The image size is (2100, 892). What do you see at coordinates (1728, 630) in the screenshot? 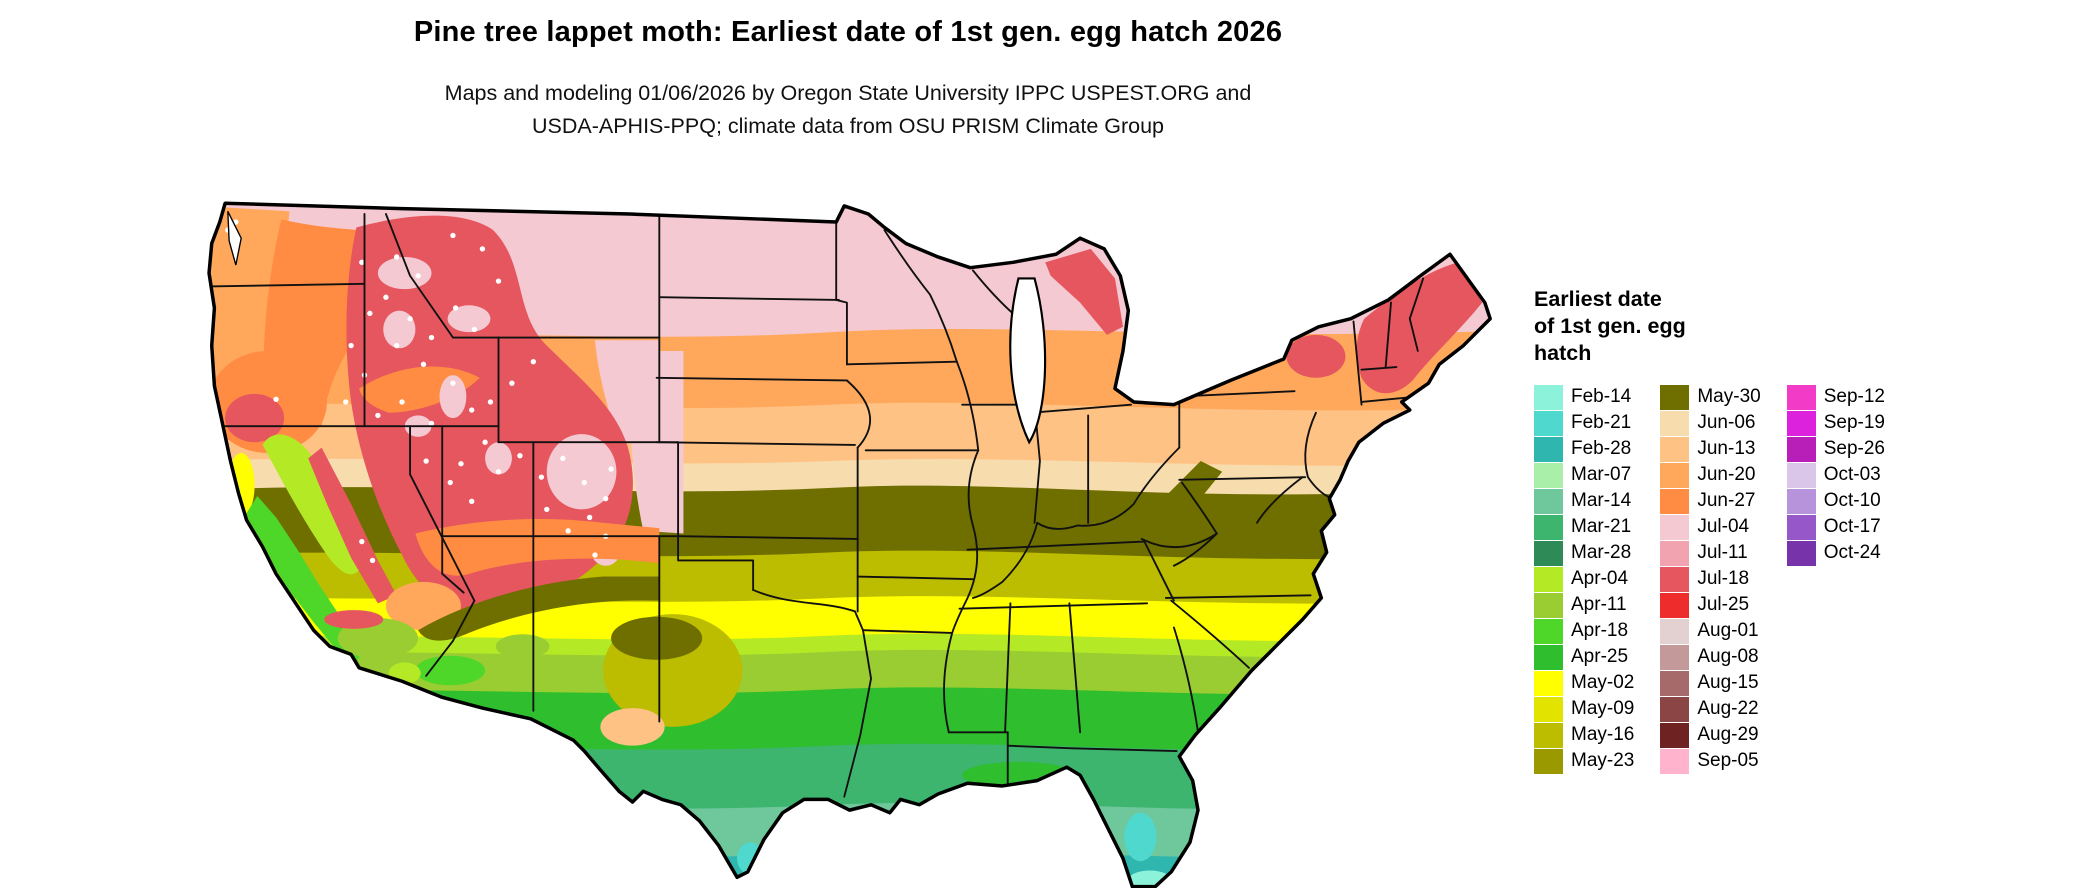
I see `legend-label: Aug-01` at bounding box center [1728, 630].